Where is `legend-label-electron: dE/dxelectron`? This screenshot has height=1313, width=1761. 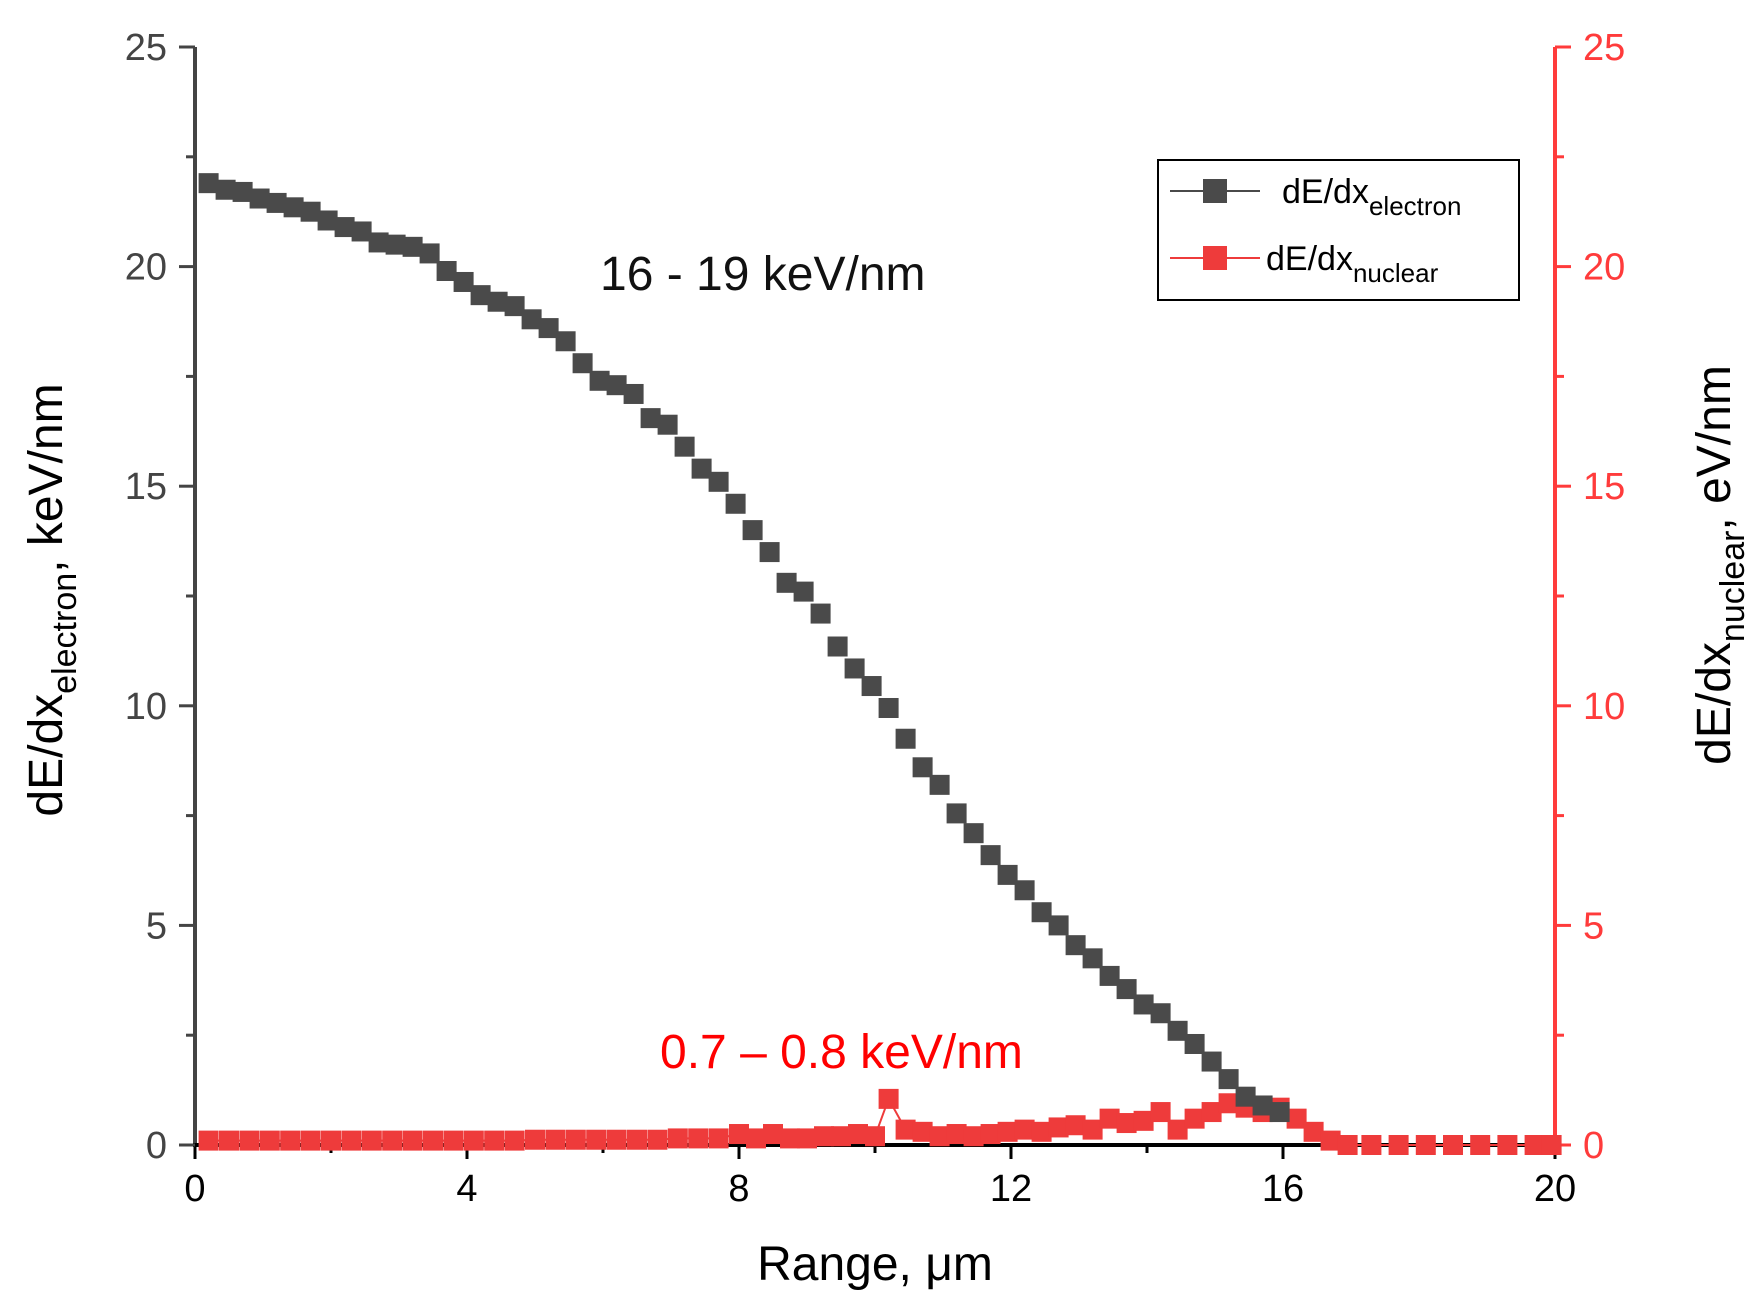 legend-label-electron: dE/dxelectron is located at coordinates (1371, 197).